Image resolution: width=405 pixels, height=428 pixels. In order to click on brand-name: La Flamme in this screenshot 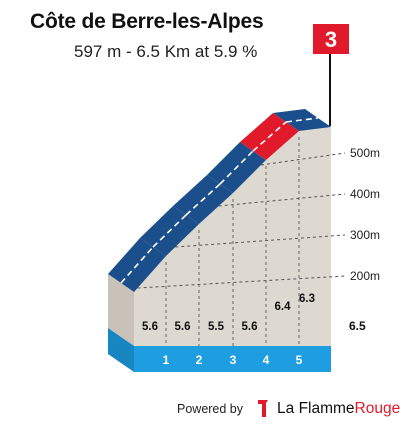, I will do `click(316, 408)`.